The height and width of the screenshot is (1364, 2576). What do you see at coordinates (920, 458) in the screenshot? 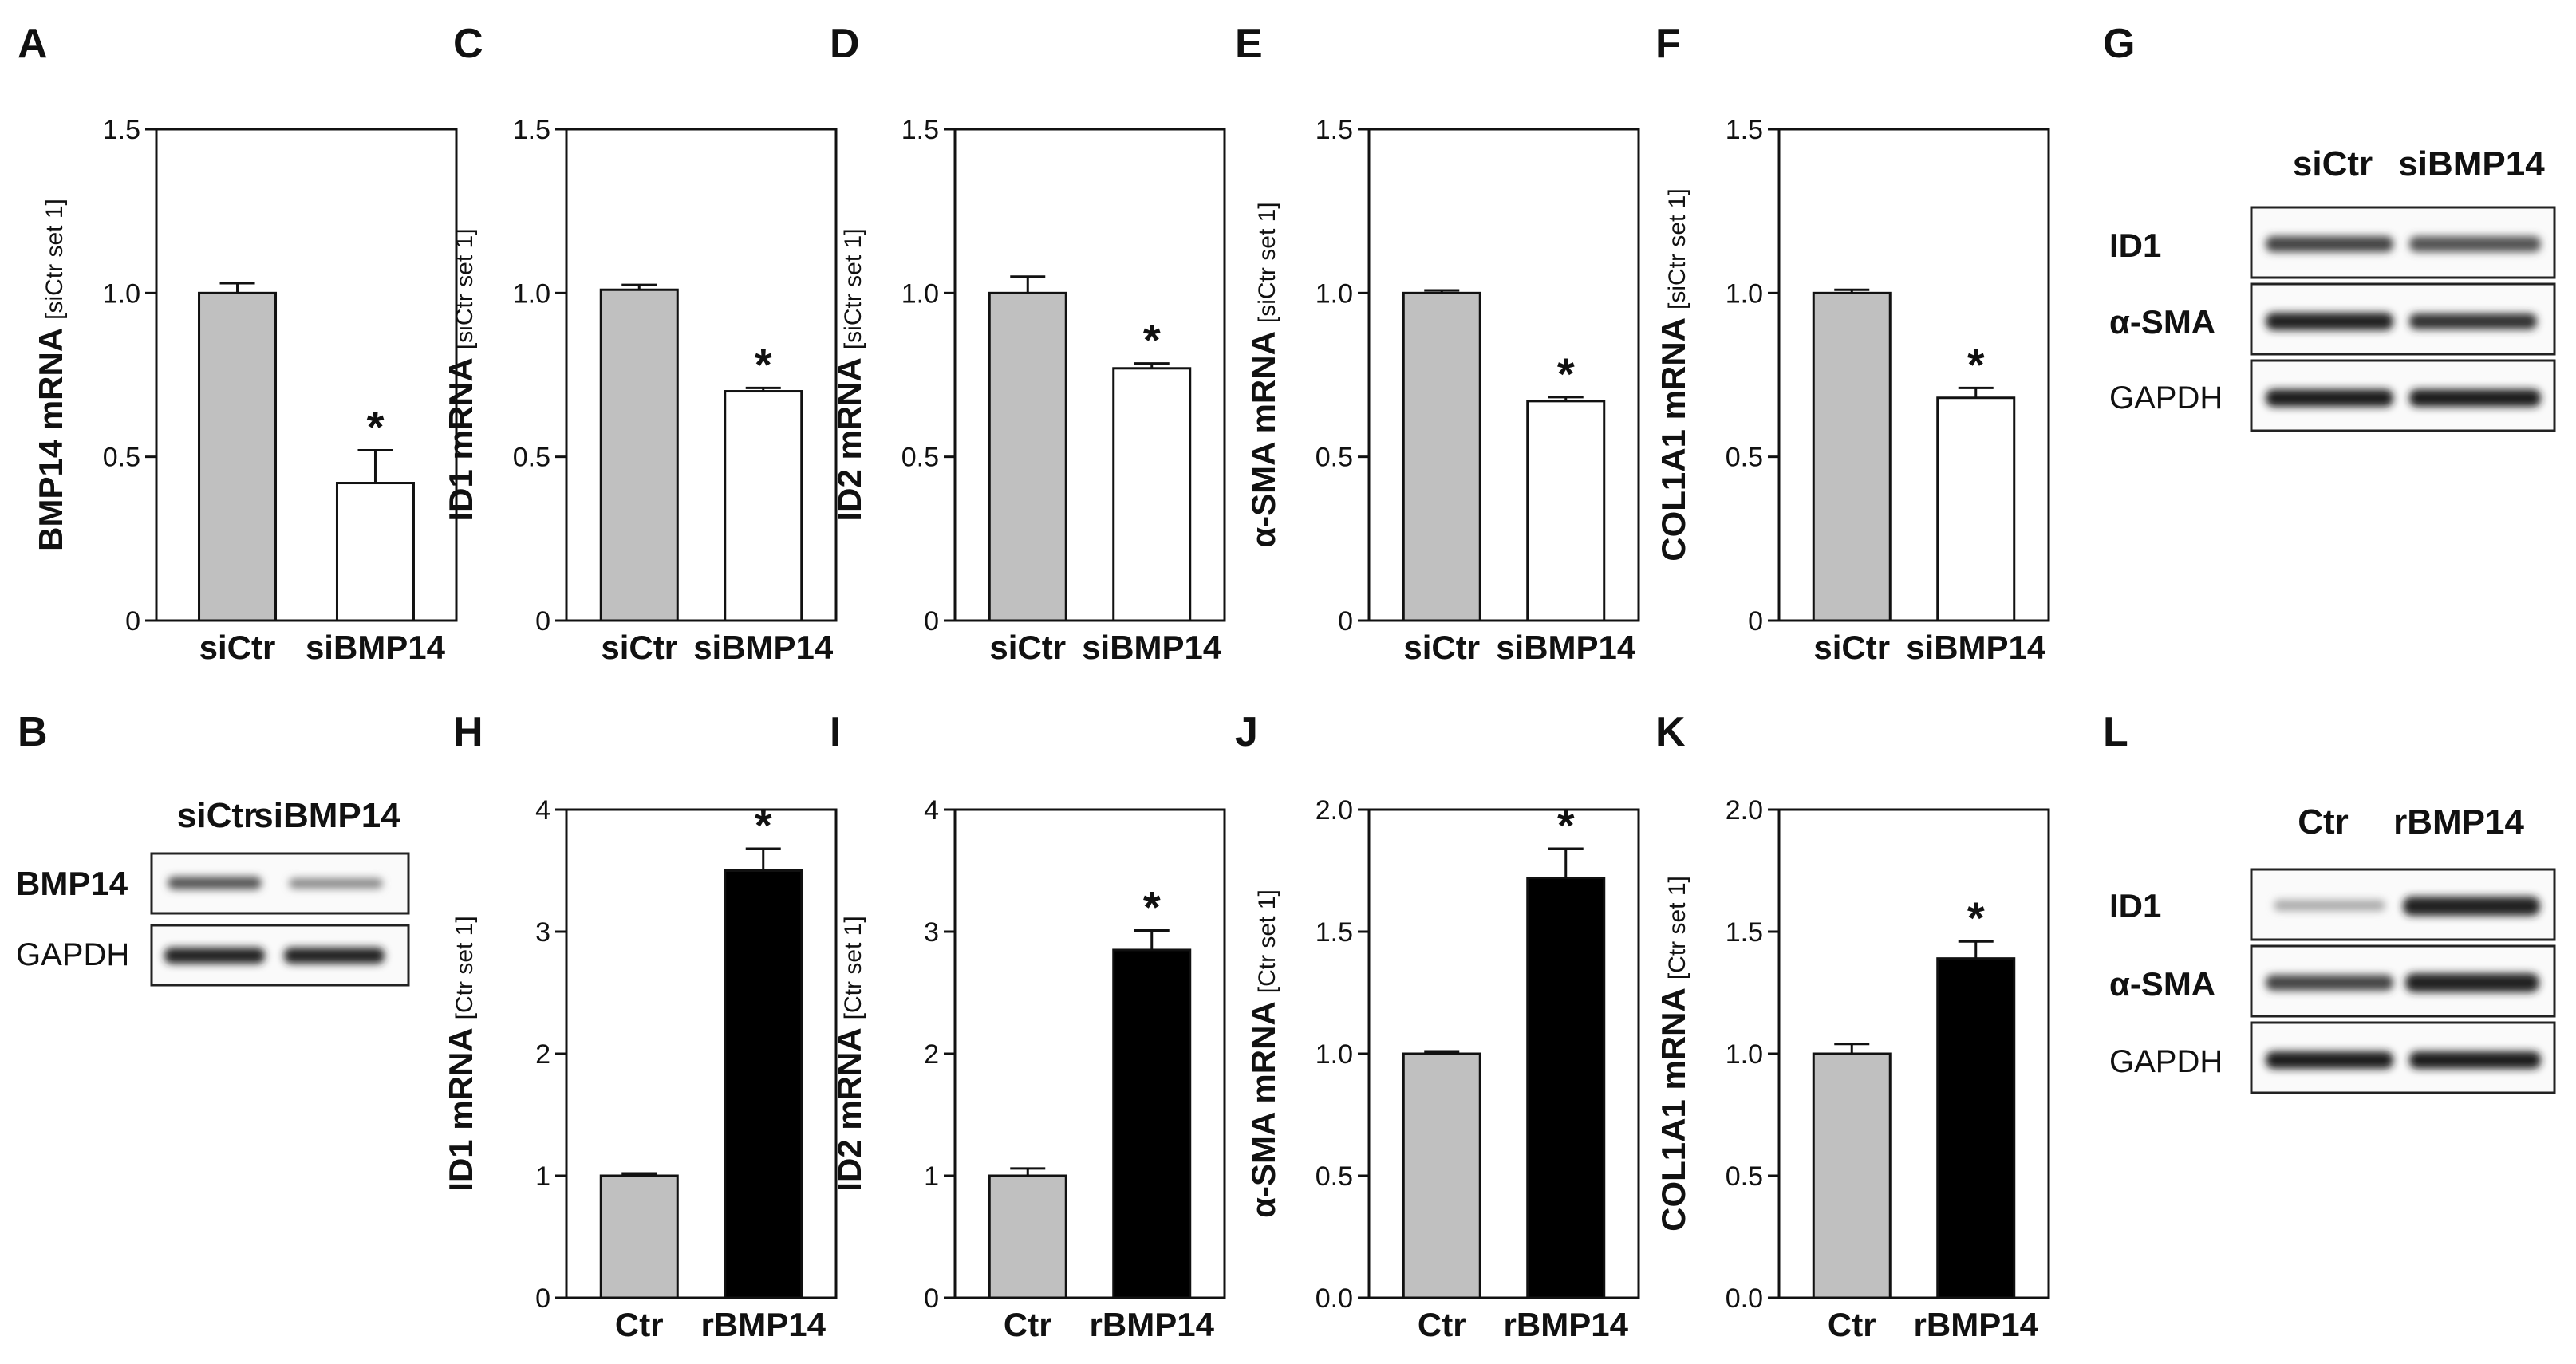
I see `chart-d-tick-label: 0.5` at bounding box center [920, 458].